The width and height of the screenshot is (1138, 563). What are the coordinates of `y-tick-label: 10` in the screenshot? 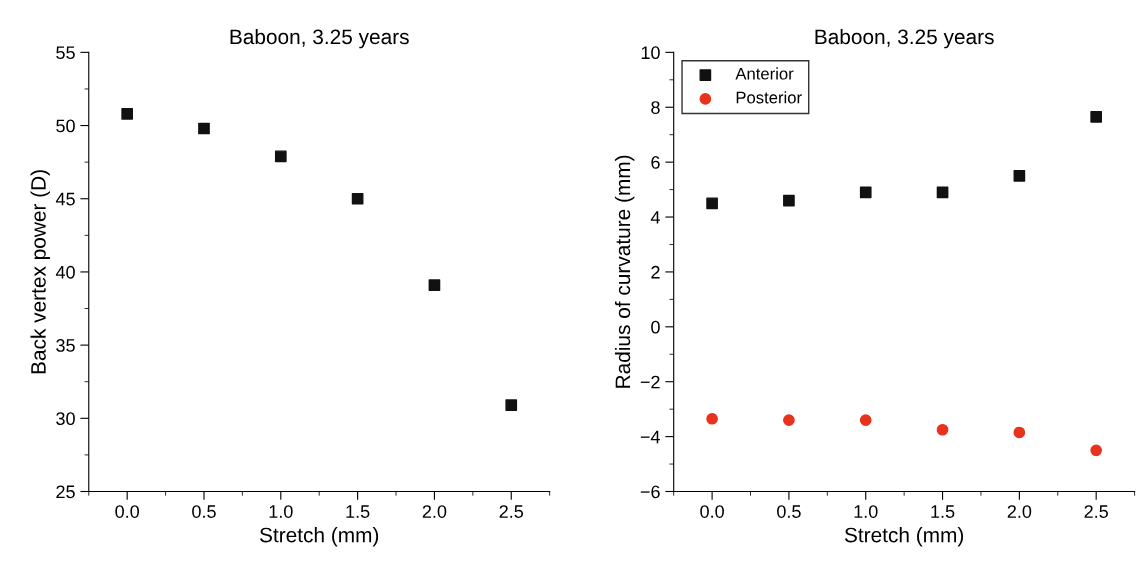 It's located at (650, 53).